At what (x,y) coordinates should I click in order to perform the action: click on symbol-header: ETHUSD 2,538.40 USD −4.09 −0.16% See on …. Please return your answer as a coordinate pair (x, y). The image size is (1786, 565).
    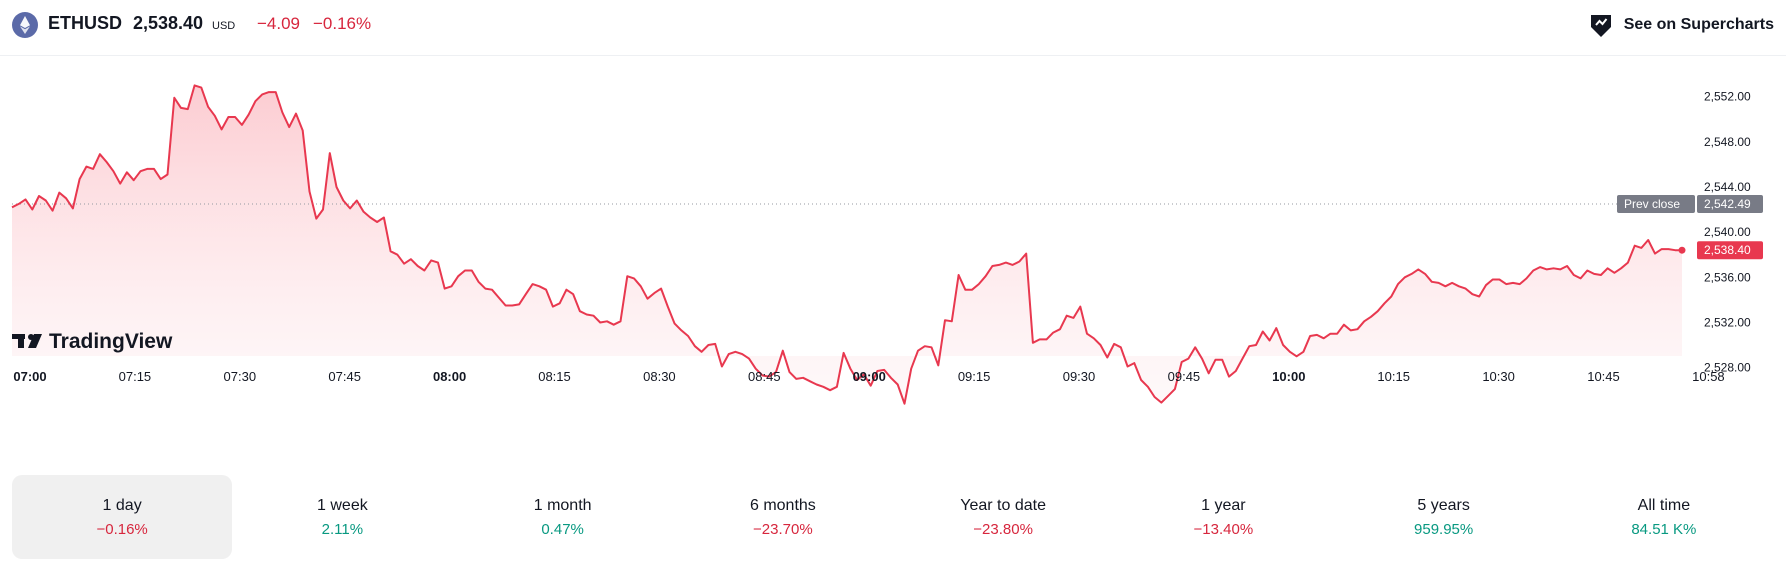
    Looking at the image, I should click on (893, 28).